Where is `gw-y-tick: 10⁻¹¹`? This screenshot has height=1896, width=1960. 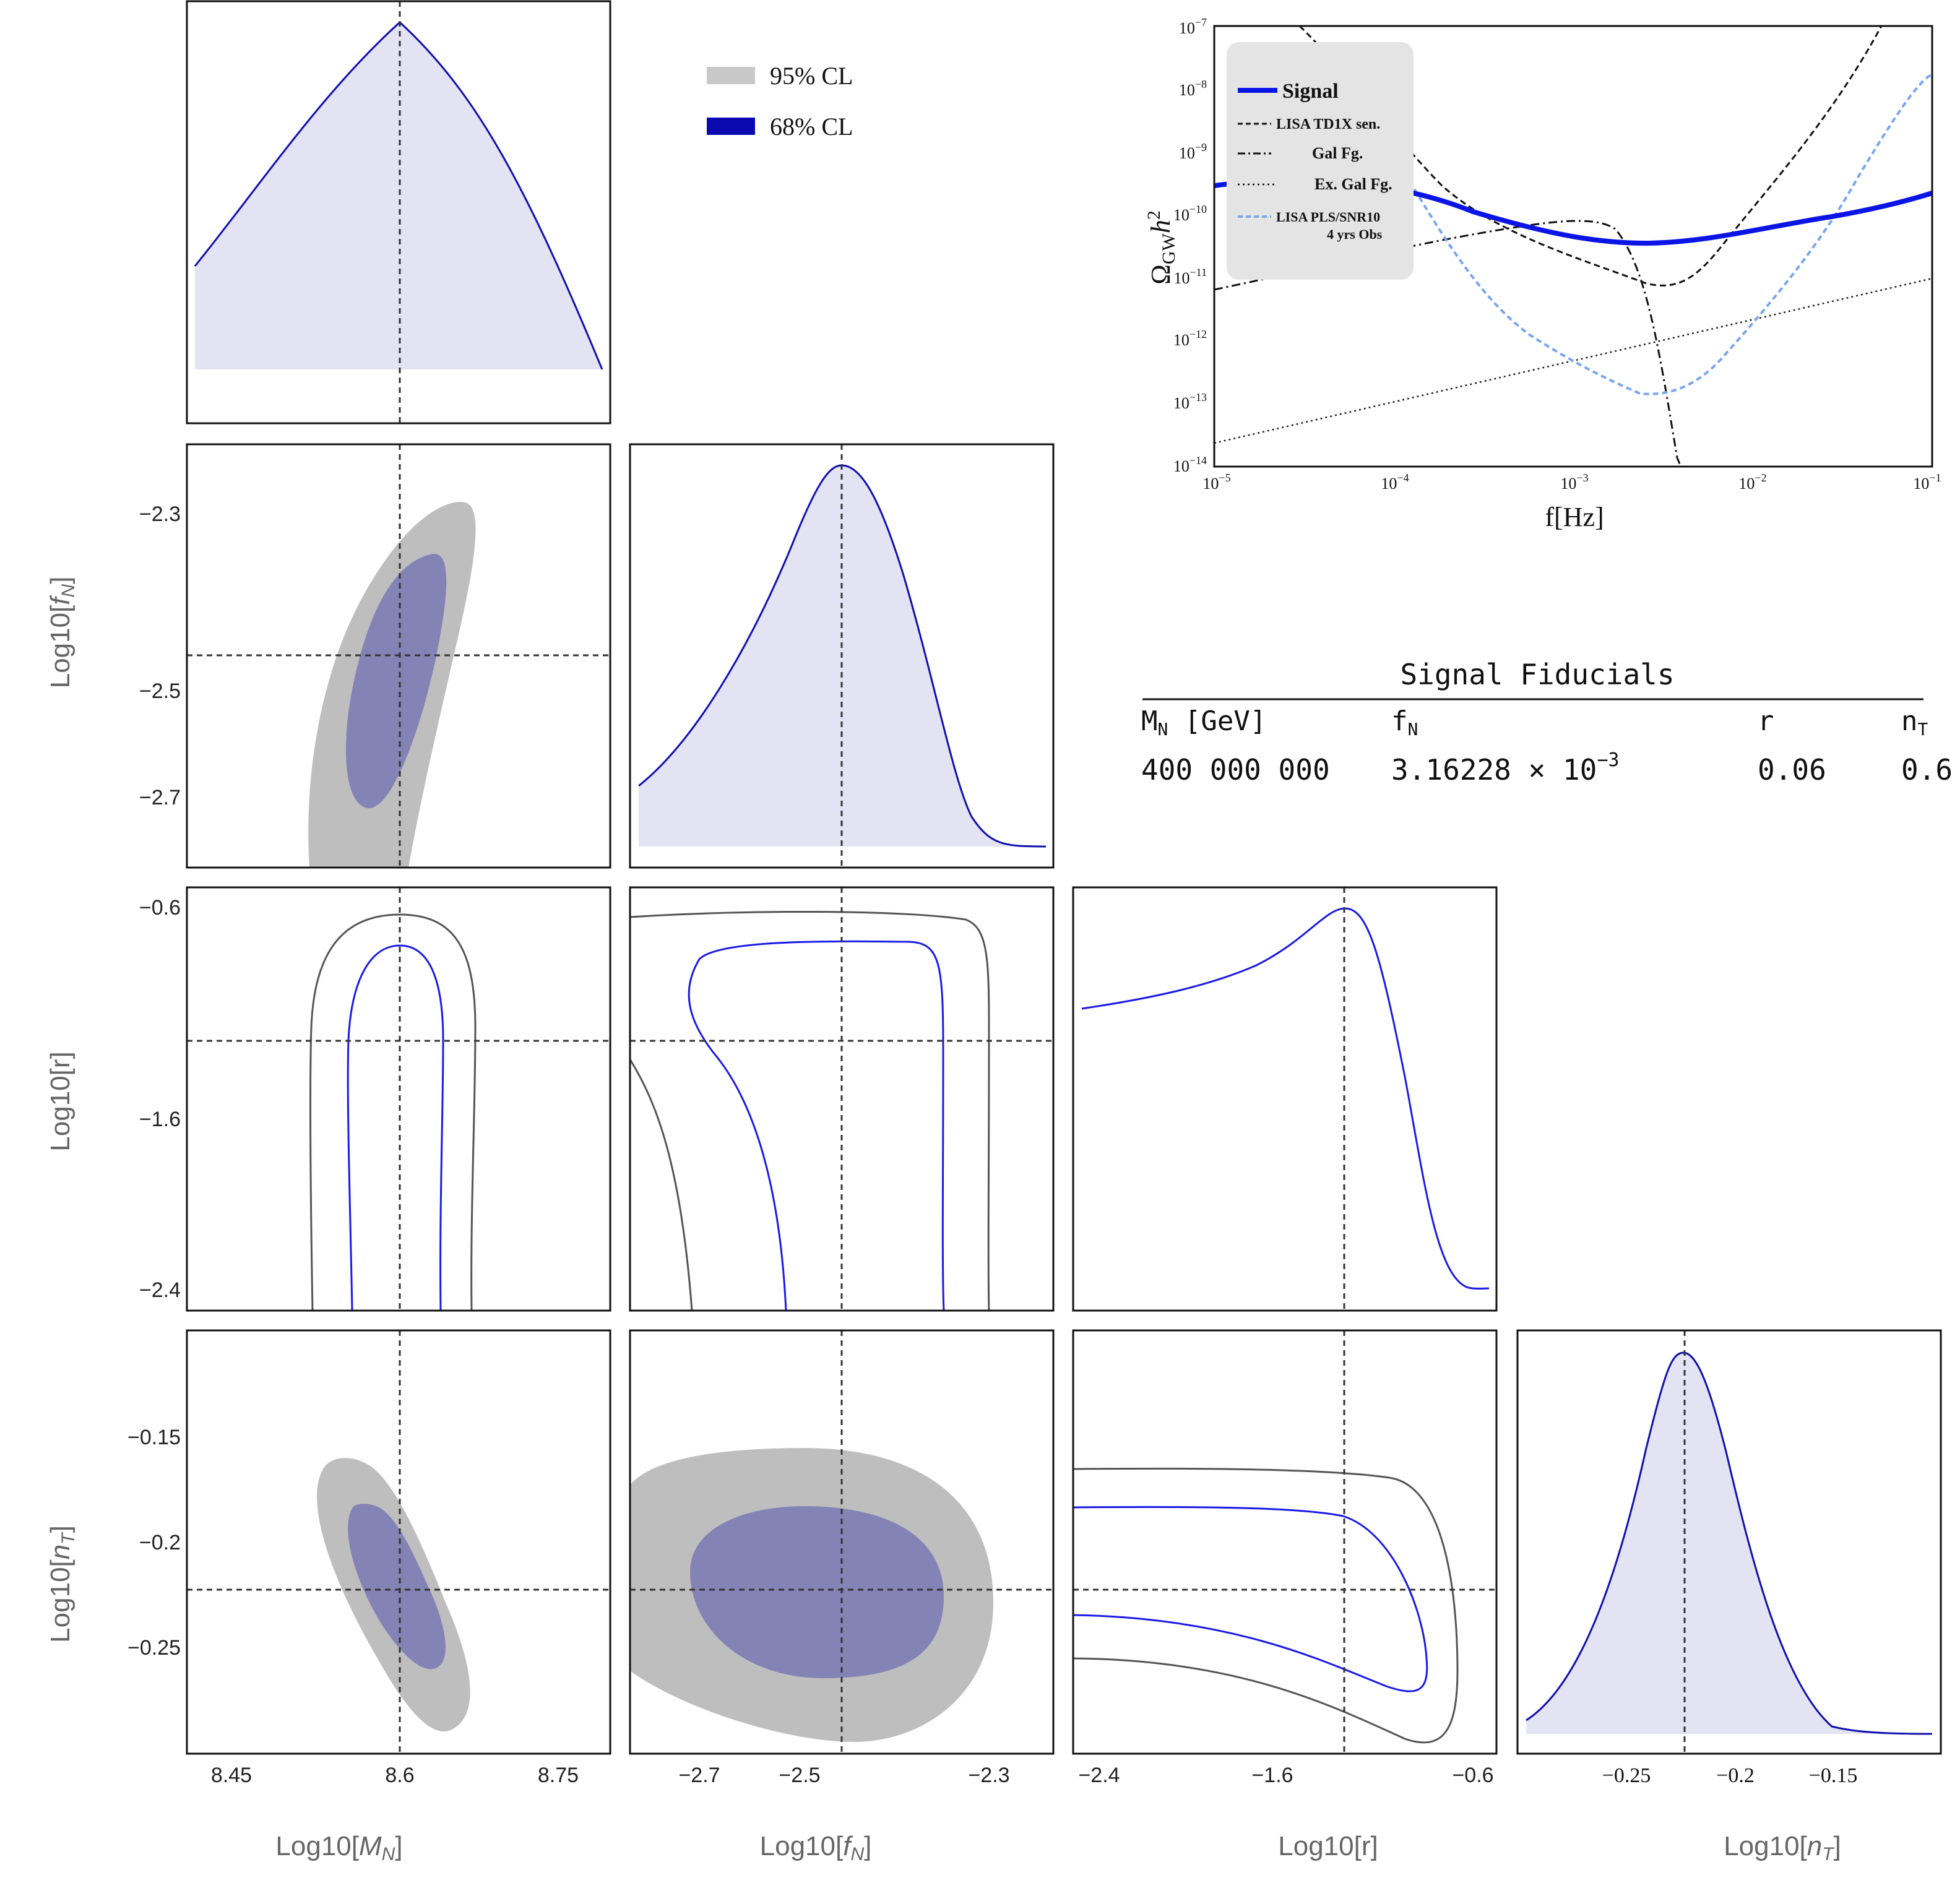 gw-y-tick: 10⁻¹¹ is located at coordinates (1190, 276).